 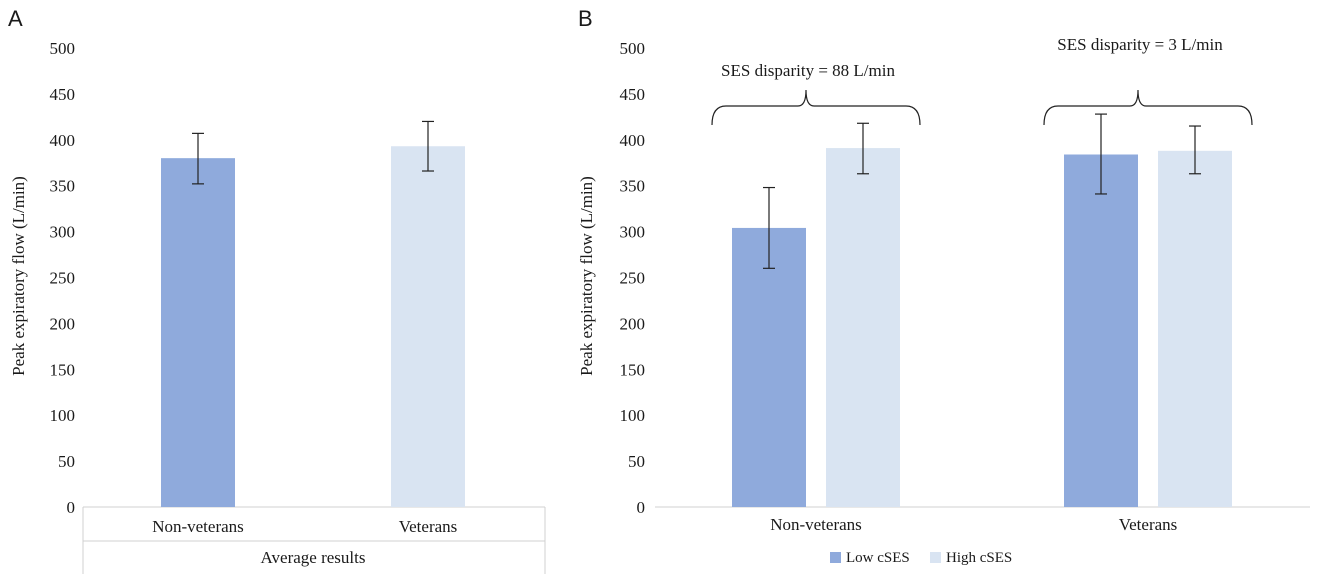 What do you see at coordinates (633, 278) in the screenshot?
I see `panel-b-ytick-label: 250` at bounding box center [633, 278].